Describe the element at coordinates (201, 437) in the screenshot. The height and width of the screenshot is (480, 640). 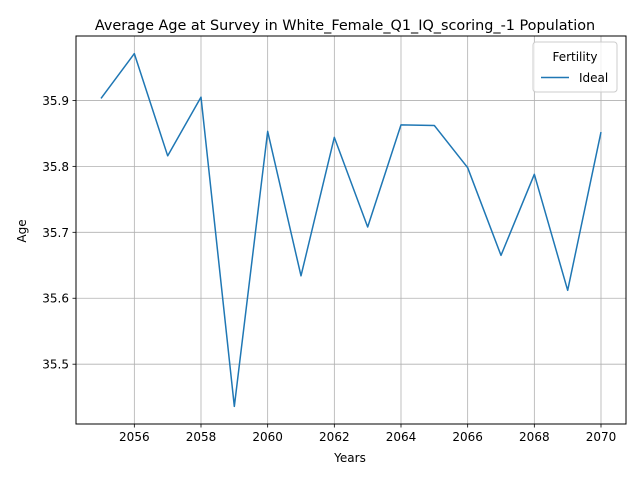
I see `x-tick-label: 2058` at that location.